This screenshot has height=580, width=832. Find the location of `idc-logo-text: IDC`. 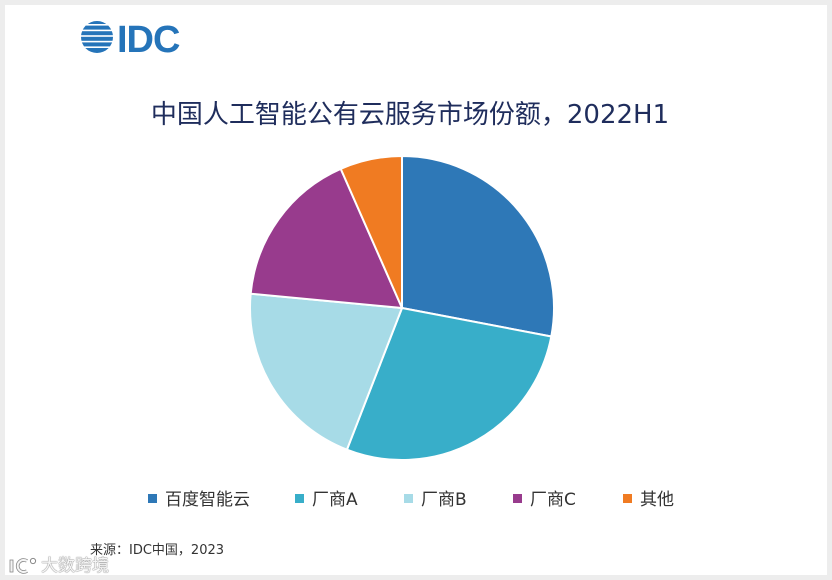

idc-logo-text: IDC is located at coordinates (148, 37).